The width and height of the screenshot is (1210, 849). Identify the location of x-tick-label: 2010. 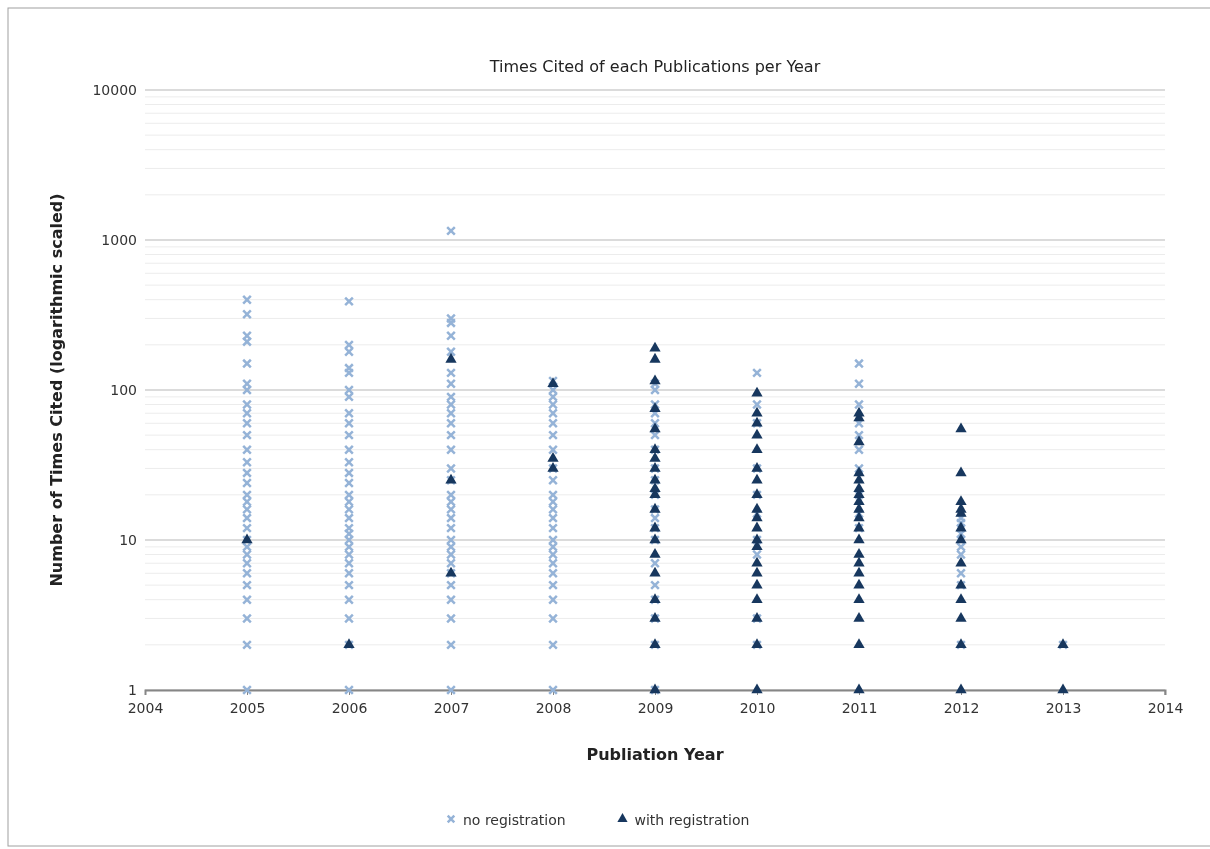
(757, 708).